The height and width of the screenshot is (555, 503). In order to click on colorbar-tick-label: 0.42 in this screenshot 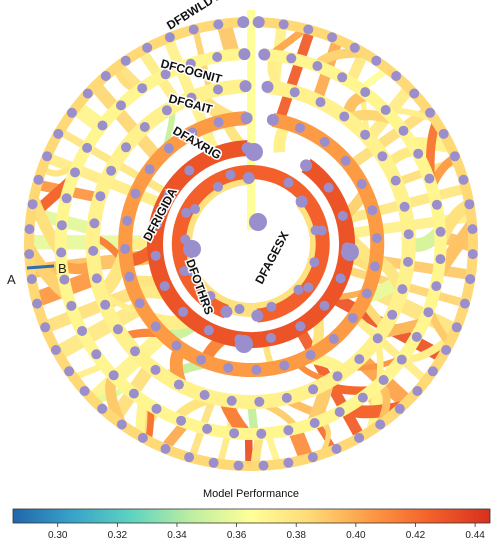, I will do `click(416, 535)`.